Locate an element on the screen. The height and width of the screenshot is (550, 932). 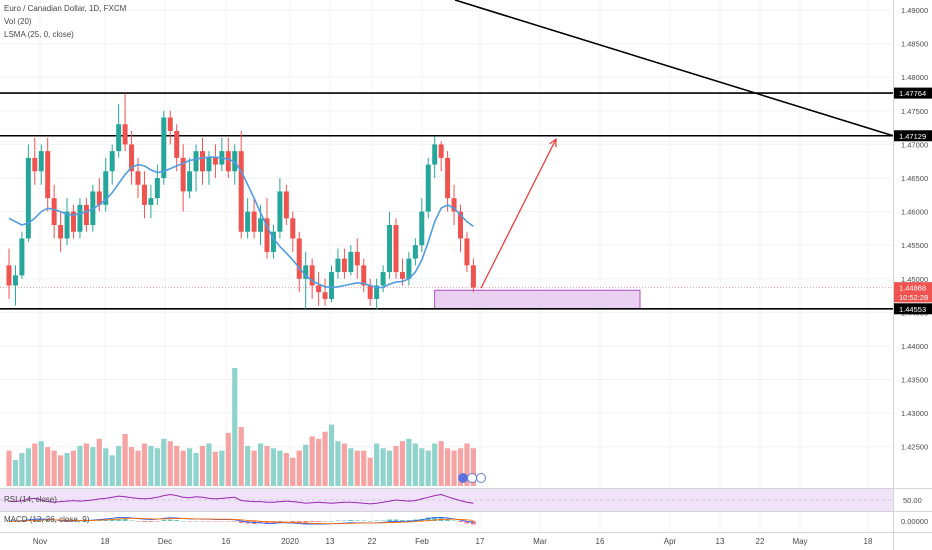
price-label-text: 1.44553 is located at coordinates (912, 309).